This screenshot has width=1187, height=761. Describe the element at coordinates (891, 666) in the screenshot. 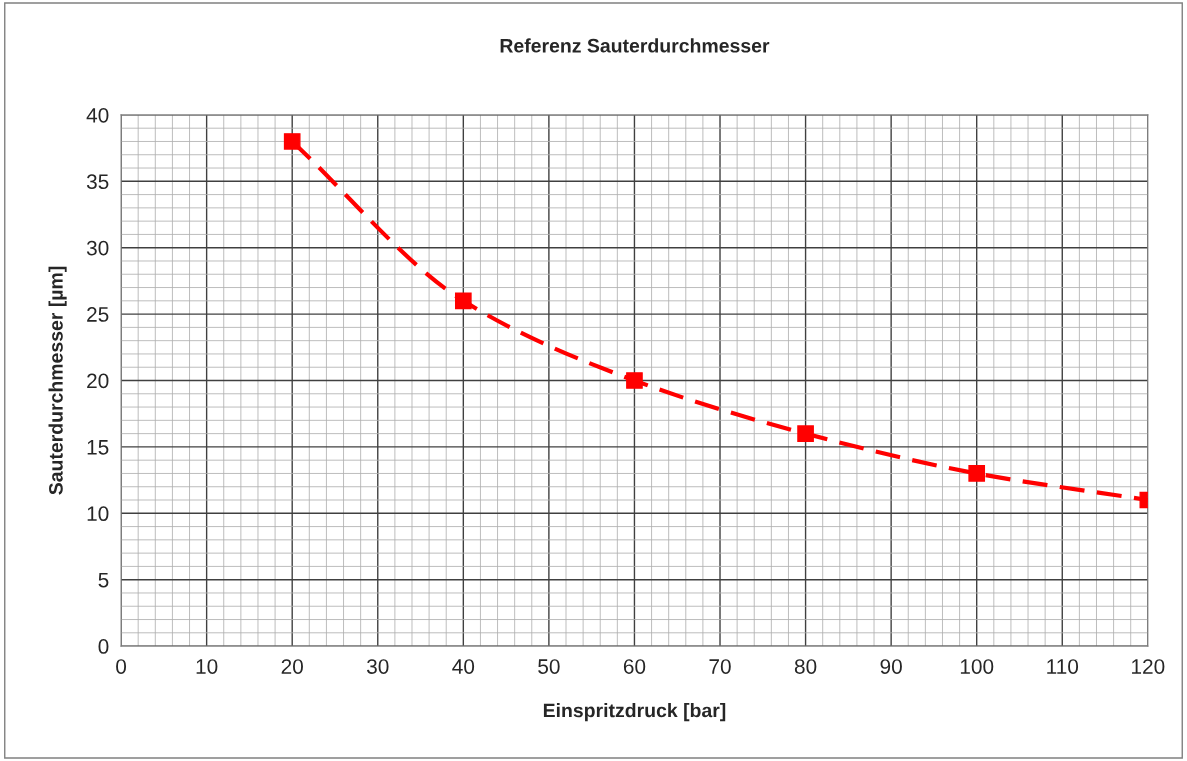

I see `x-tick-label: 90` at that location.